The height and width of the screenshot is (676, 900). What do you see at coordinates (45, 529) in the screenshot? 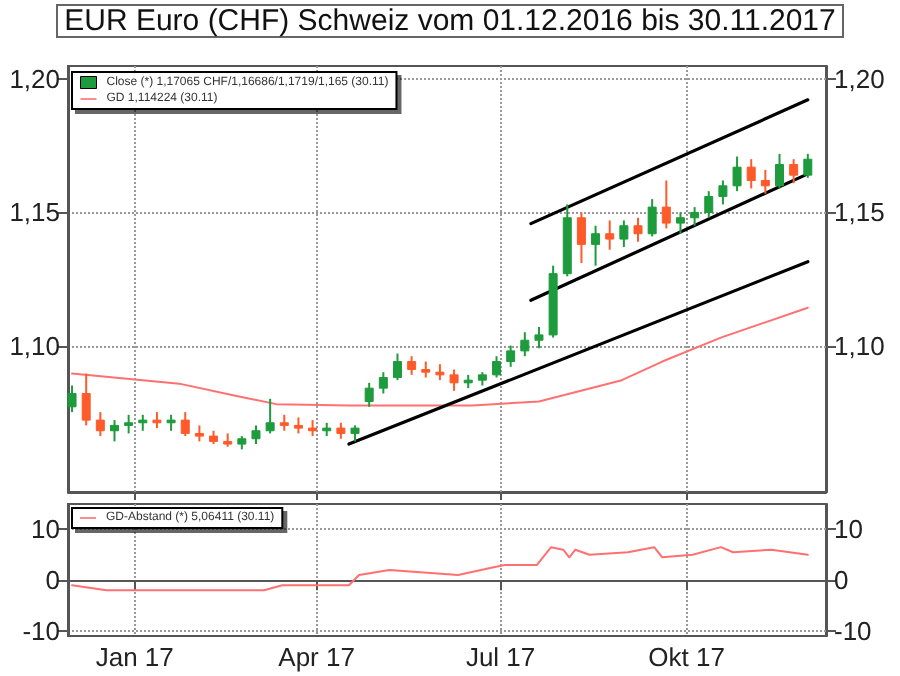
I see `y-tick-label: 10` at bounding box center [45, 529].